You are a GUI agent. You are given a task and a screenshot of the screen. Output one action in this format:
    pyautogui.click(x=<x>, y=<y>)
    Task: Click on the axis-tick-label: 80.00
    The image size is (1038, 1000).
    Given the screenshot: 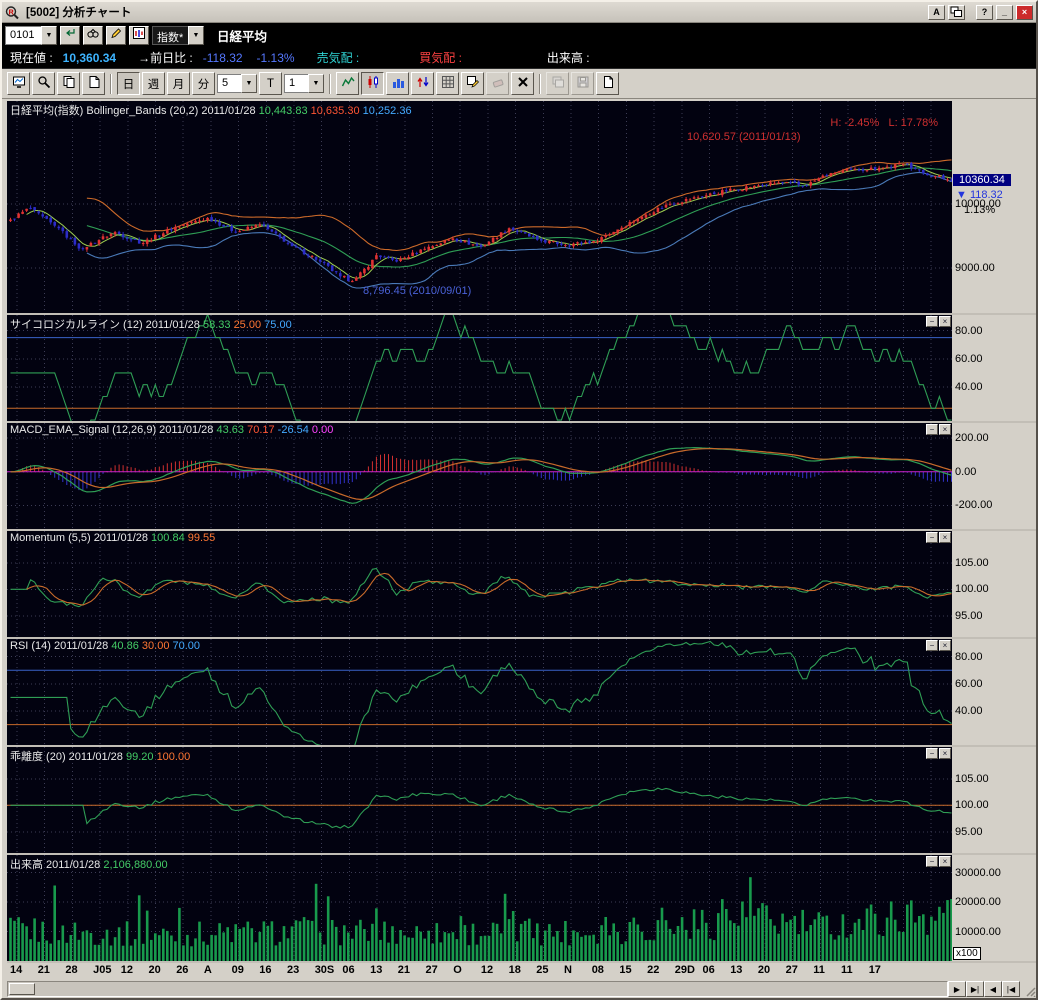 What is the action you would take?
    pyautogui.click(x=969, y=656)
    